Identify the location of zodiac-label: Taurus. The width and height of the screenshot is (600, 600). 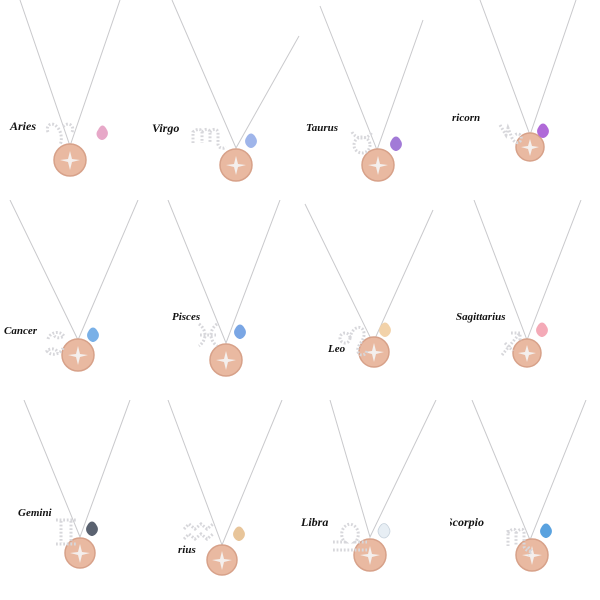
(322, 128).